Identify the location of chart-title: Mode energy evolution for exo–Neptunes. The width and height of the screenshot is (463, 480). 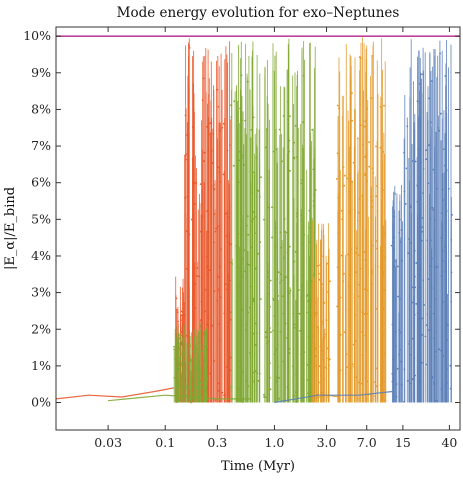
(258, 13).